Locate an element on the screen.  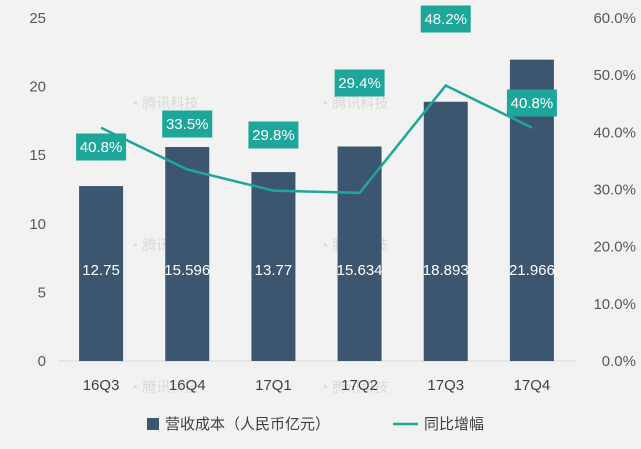
rate-label: 29.4% is located at coordinates (359, 83).